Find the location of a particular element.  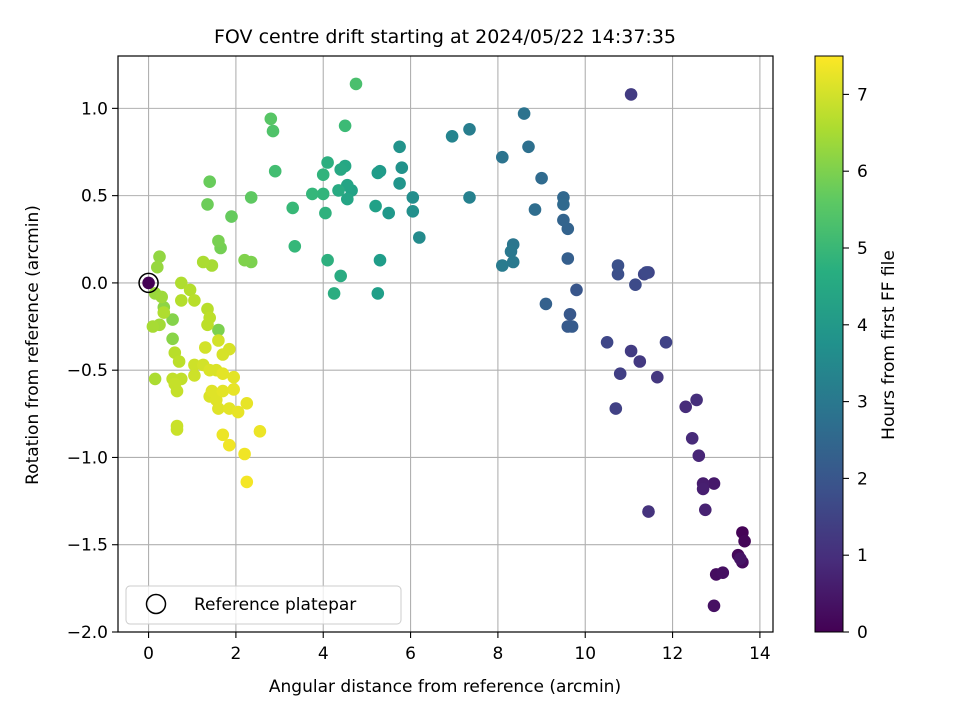

x-axis-ticks: 0 2 4 6 8 10 12 14 is located at coordinates (457, 648).